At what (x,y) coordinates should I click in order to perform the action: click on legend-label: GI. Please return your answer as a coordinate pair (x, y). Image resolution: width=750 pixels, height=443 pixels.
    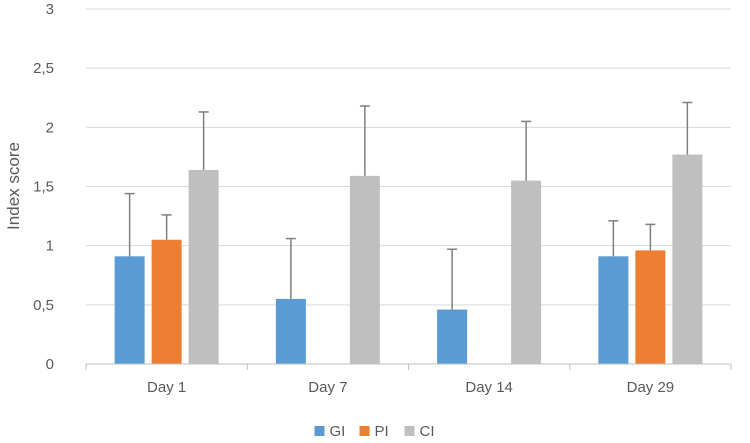
    Looking at the image, I should click on (338, 431).